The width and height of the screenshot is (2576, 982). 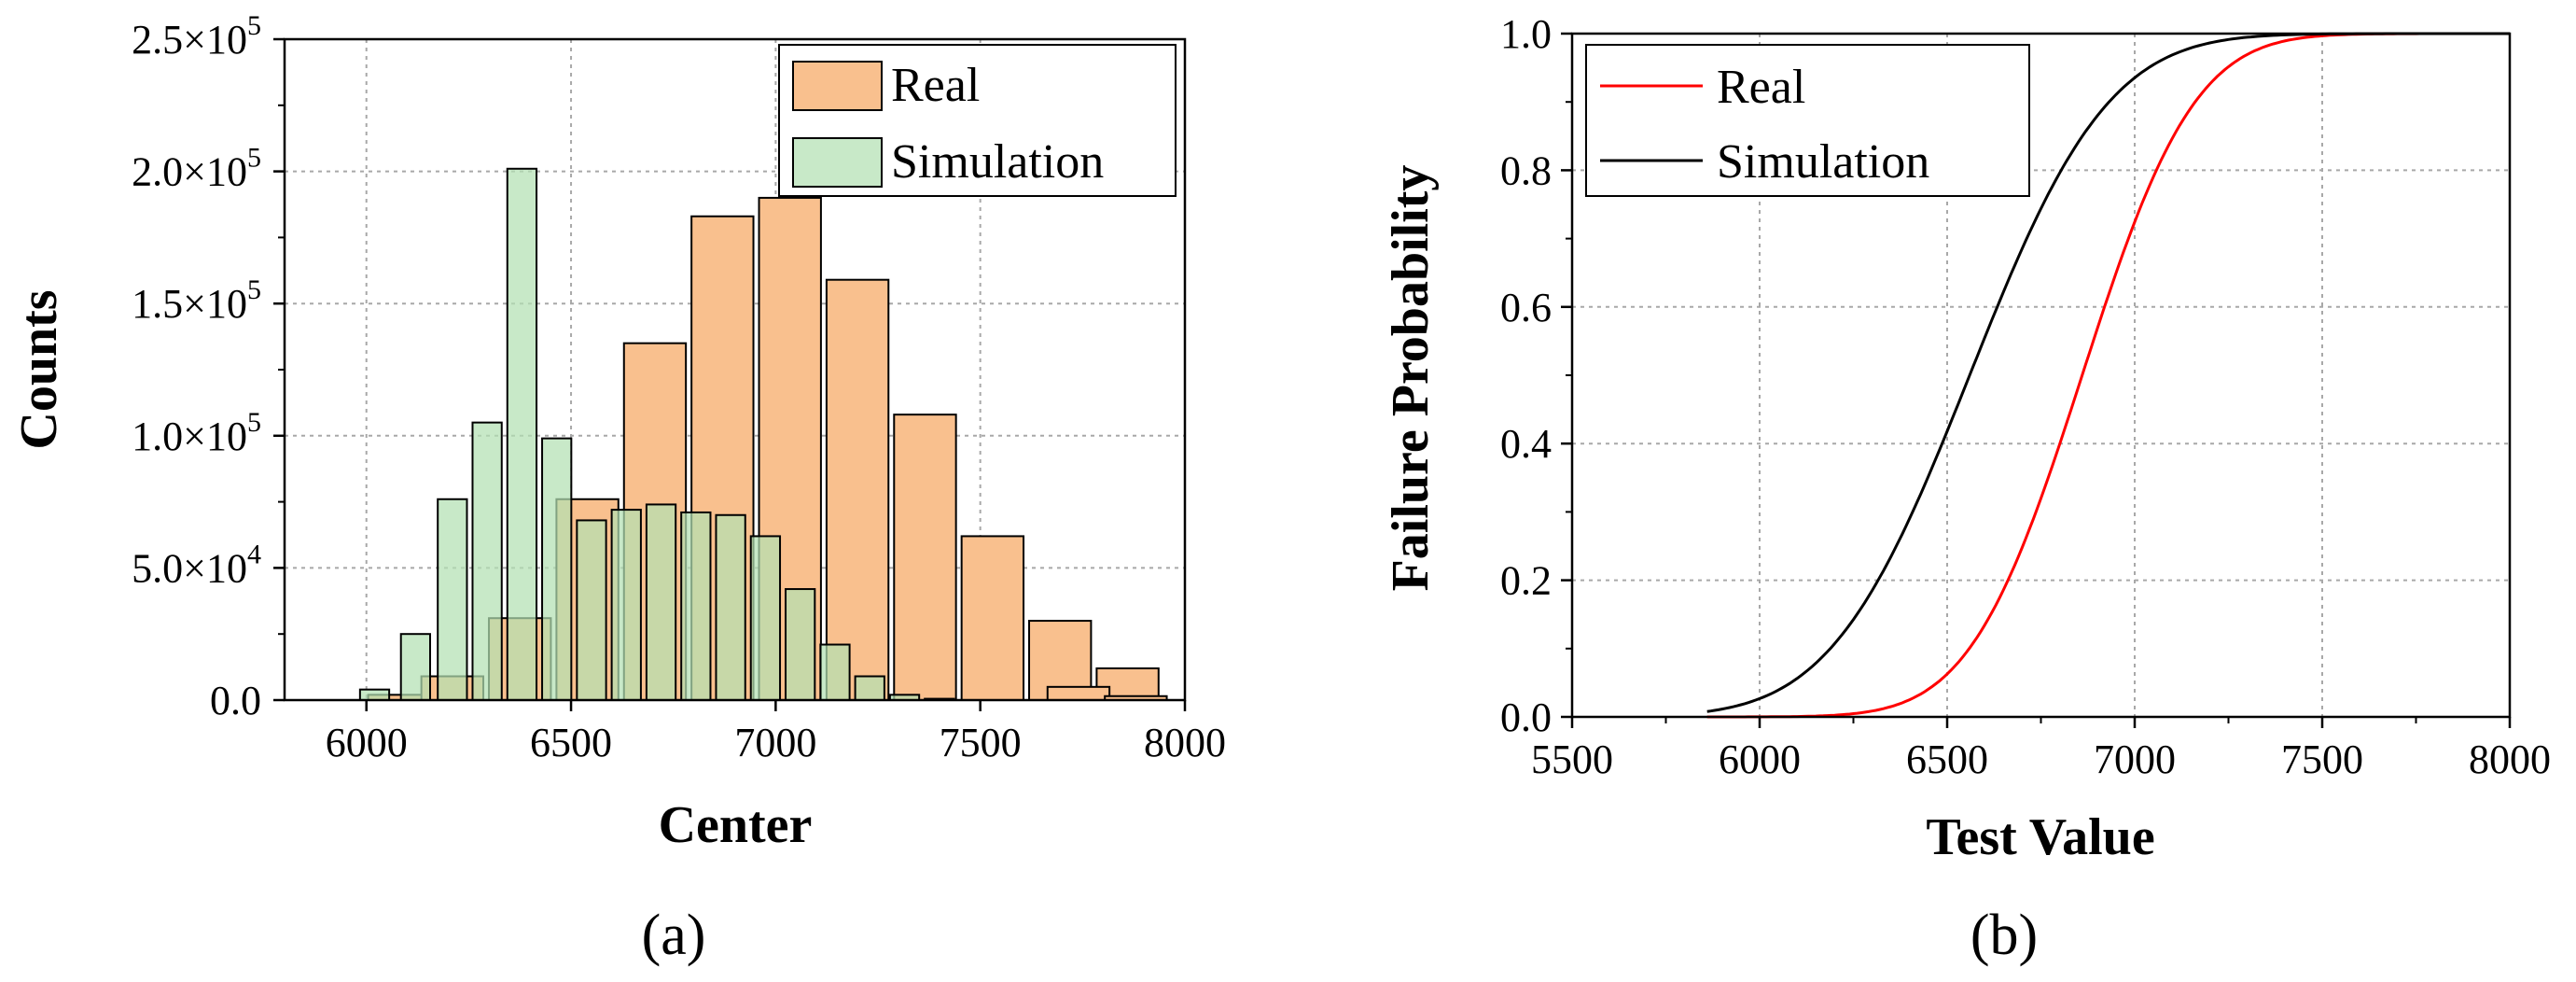 What do you see at coordinates (196, 169) in the screenshot?
I see `y-tick-label: 2.0×10⁵` at bounding box center [196, 169].